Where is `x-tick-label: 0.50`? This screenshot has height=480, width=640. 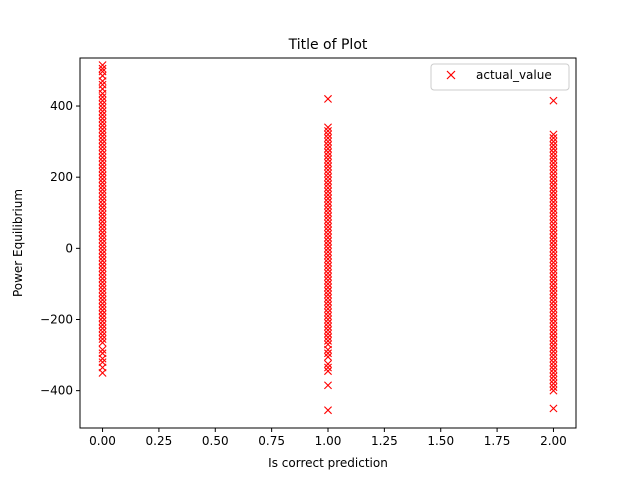 x-tick-label: 0.50 is located at coordinates (215, 441).